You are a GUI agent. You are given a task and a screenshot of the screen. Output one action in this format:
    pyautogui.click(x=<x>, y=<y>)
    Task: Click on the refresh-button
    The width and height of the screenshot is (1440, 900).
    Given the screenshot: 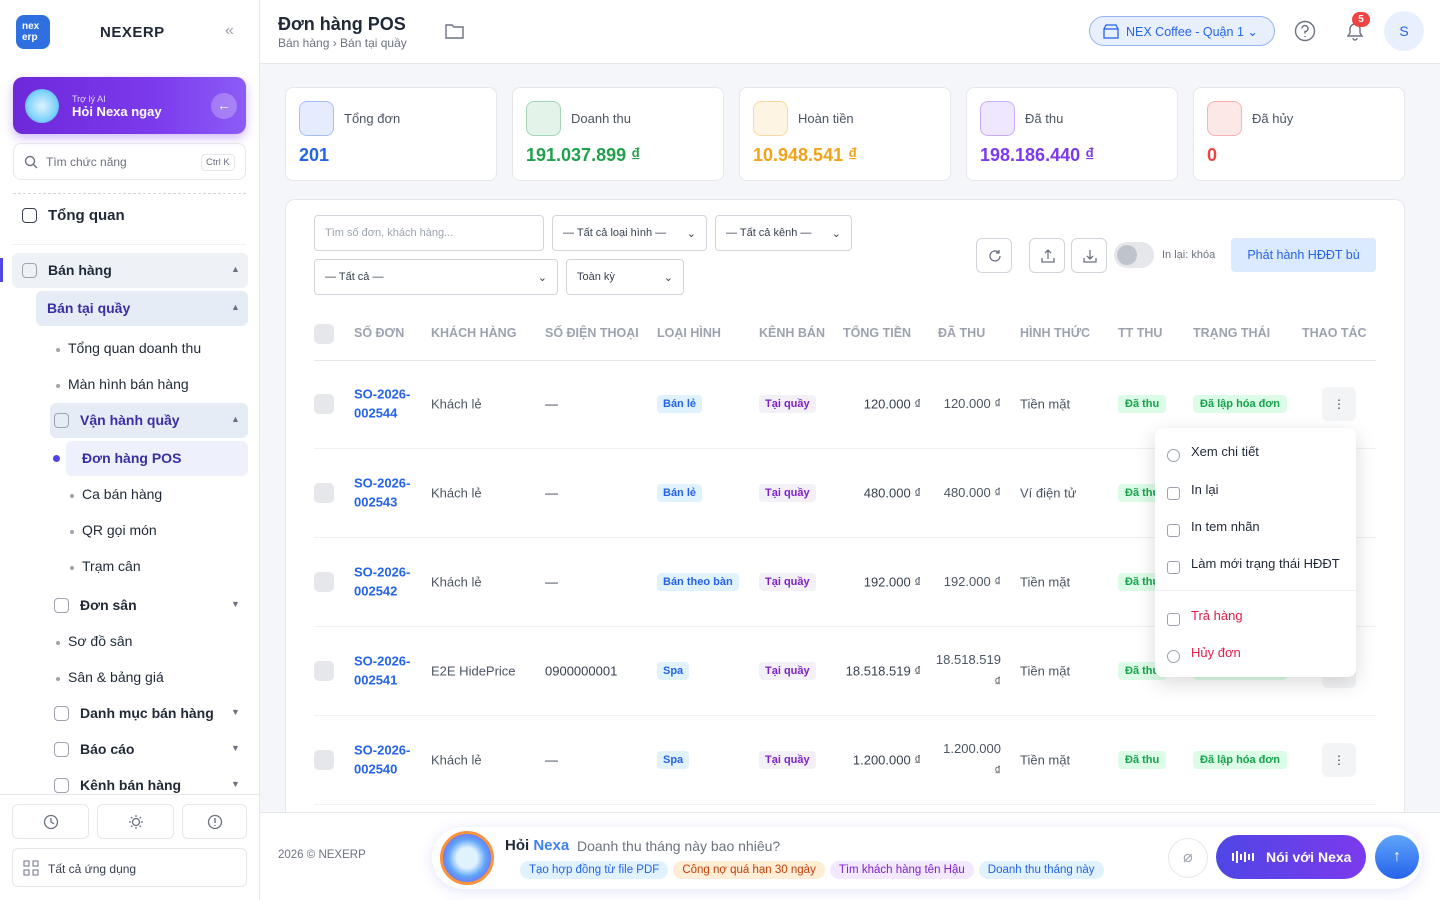 What is the action you would take?
    pyautogui.click(x=994, y=255)
    